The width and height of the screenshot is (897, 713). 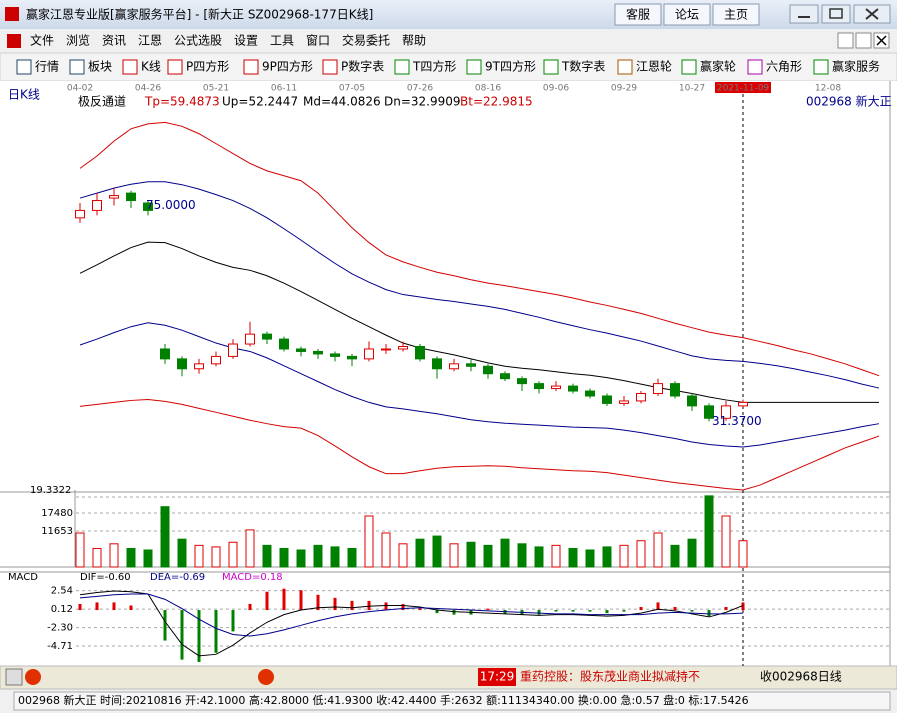 What do you see at coordinates (784, 67) in the screenshot?
I see `toolbar-item: 六角形` at bounding box center [784, 67].